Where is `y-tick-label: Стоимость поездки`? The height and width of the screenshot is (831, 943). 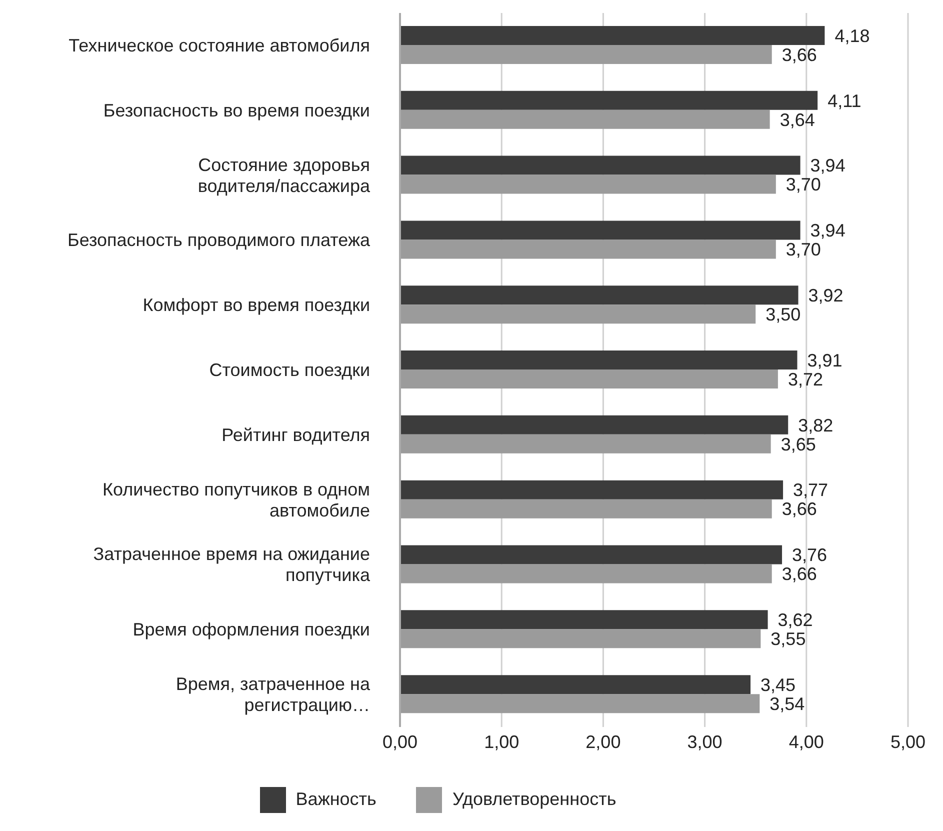 y-tick-label: Стоимость поездки is located at coordinates (289, 370).